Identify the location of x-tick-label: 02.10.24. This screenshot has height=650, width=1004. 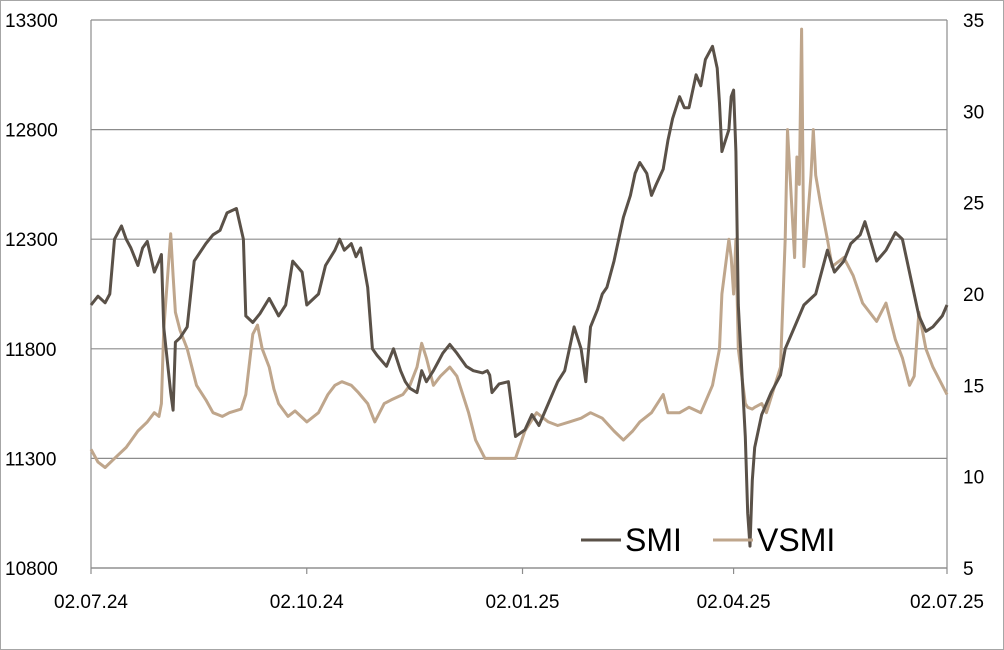
(307, 602).